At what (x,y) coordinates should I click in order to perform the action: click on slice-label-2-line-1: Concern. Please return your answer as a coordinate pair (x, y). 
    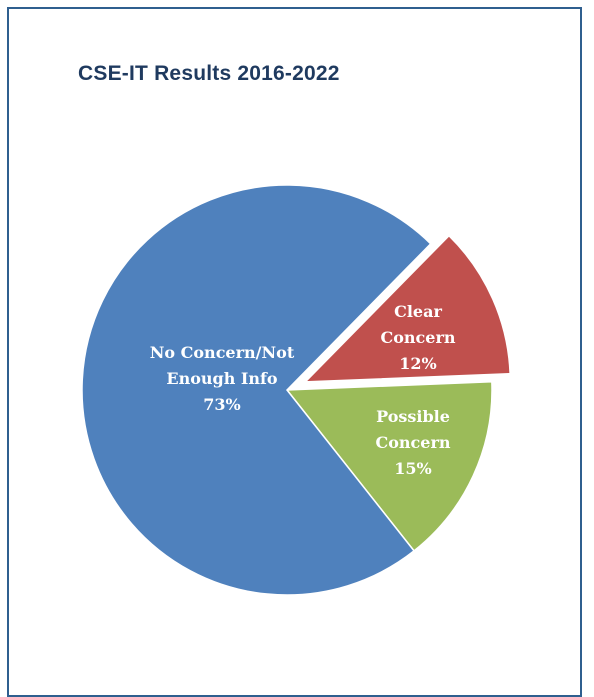
    Looking at the image, I should click on (412, 442).